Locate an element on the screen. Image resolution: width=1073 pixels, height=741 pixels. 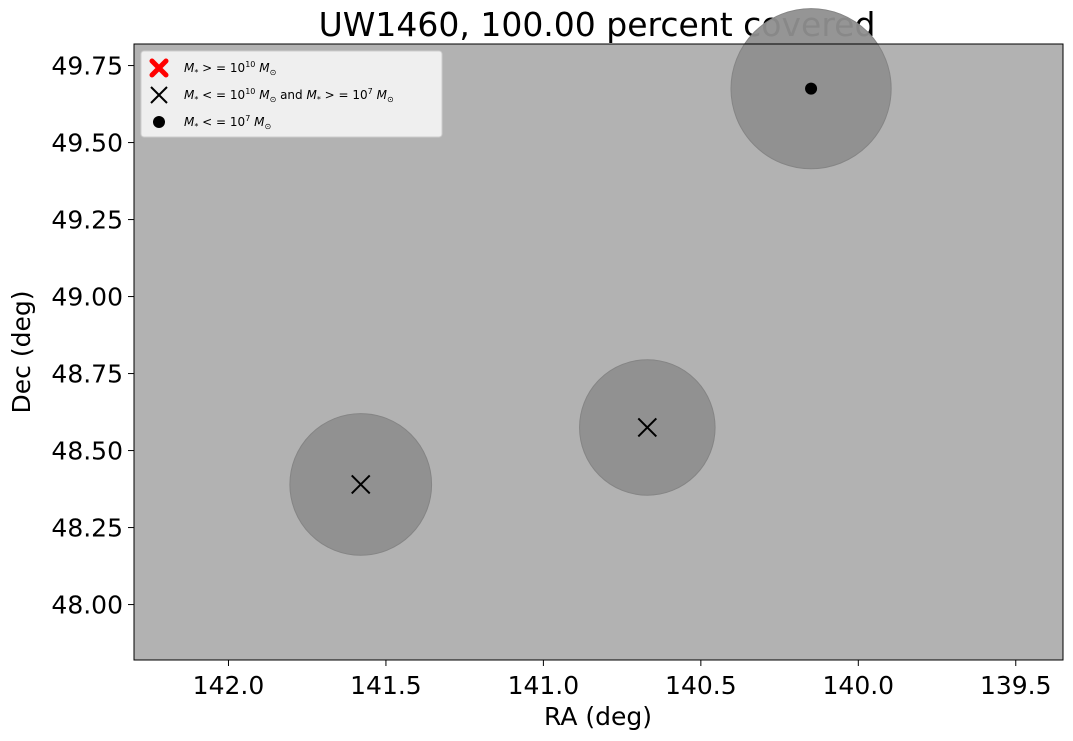
y-axis-label: Dec (deg) is located at coordinates (21, 352).